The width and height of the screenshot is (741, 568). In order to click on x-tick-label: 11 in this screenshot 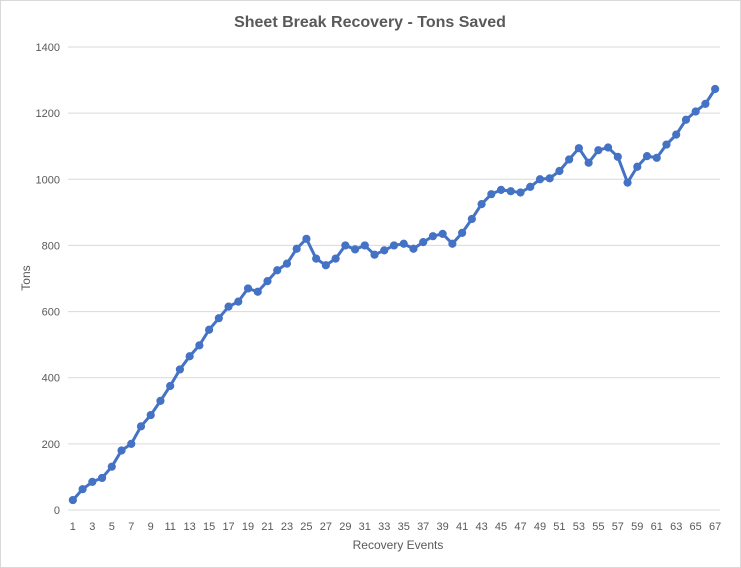, I will do `click(169, 527)`.